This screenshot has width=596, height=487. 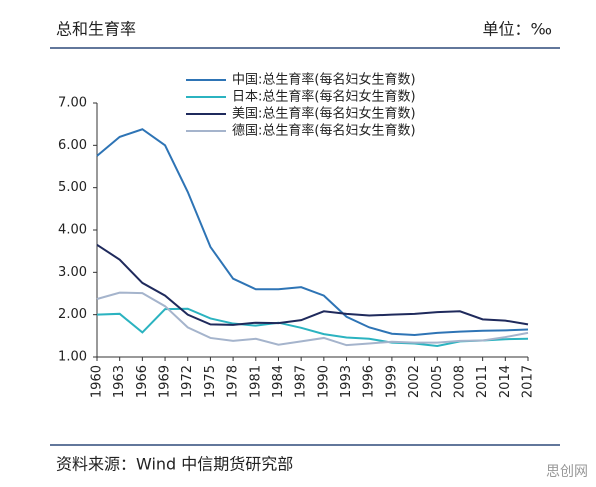 I want to click on y-tick-label: 1.00, so click(x=72, y=357).